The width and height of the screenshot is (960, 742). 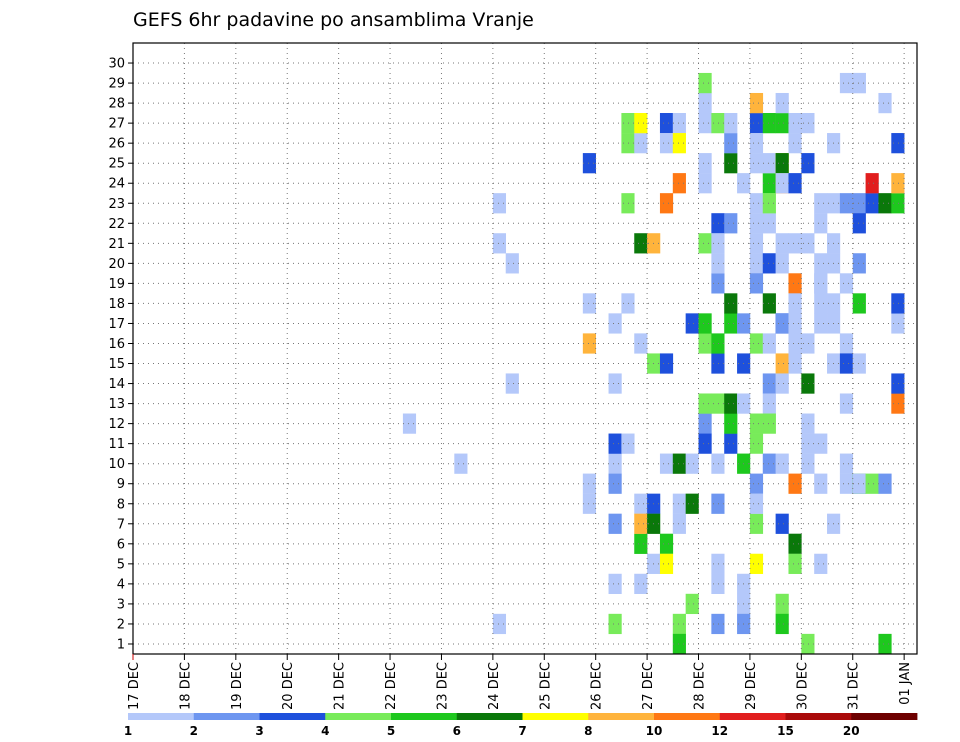 I want to click on y-tick-label: 7, so click(x=121, y=524).